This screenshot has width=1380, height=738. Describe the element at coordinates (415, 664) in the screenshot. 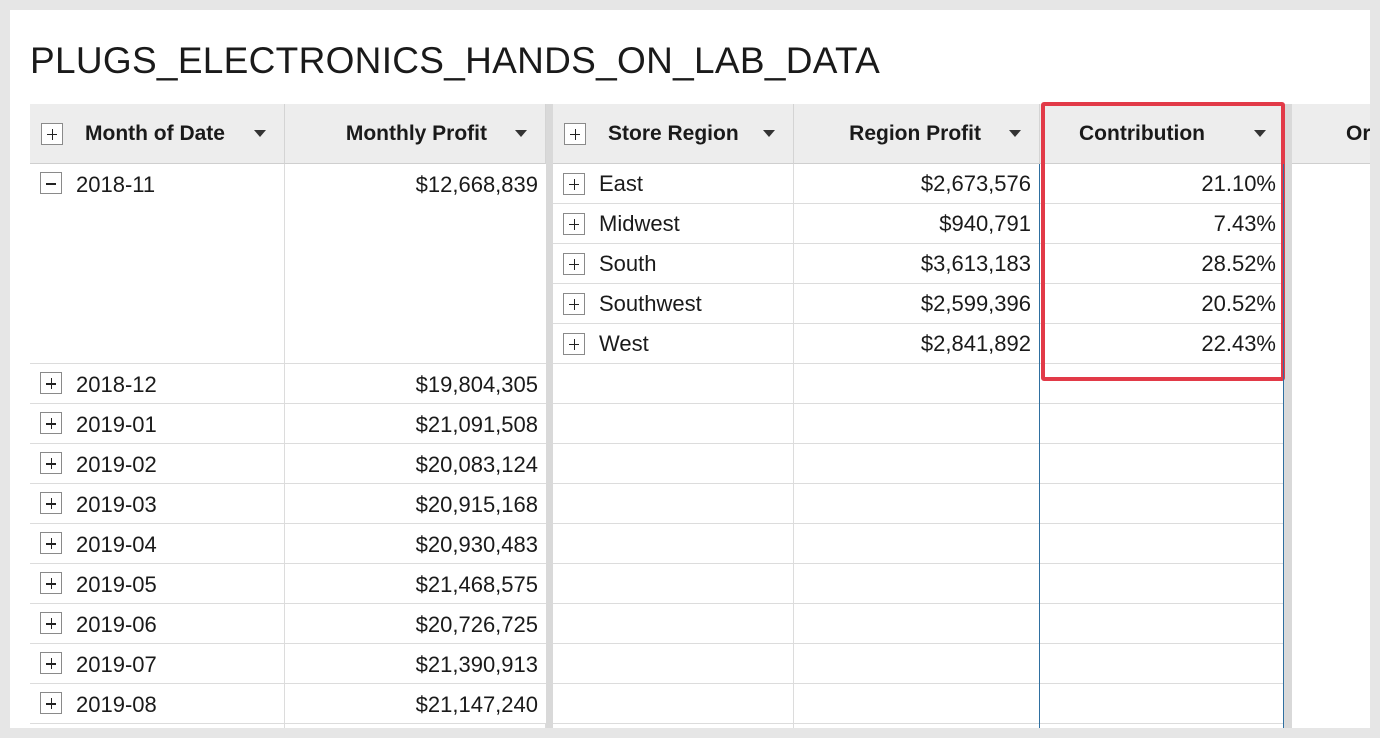

I see `table-row-monthly-profit: $21,390,913` at that location.